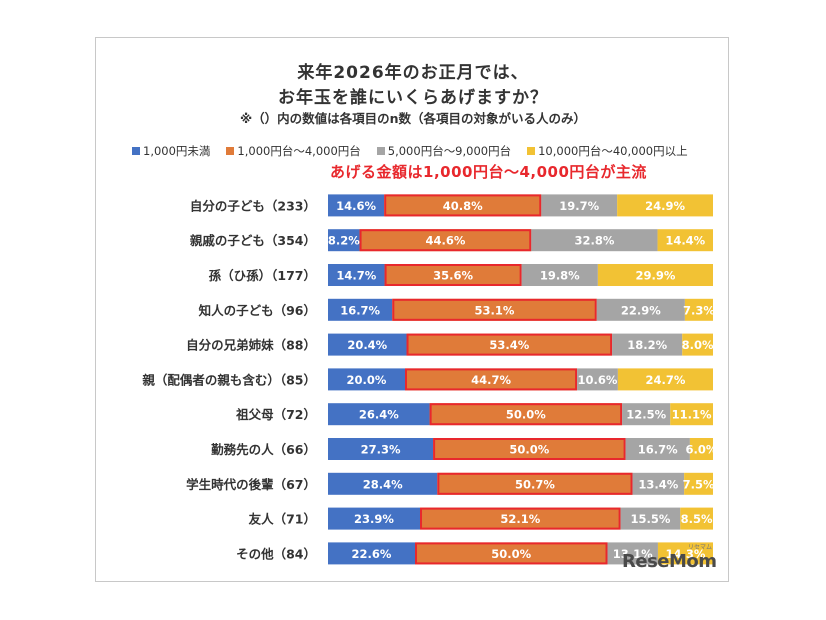 This screenshot has width=826, height=620. I want to click on data-label-s1: 16.7%, so click(360, 310).